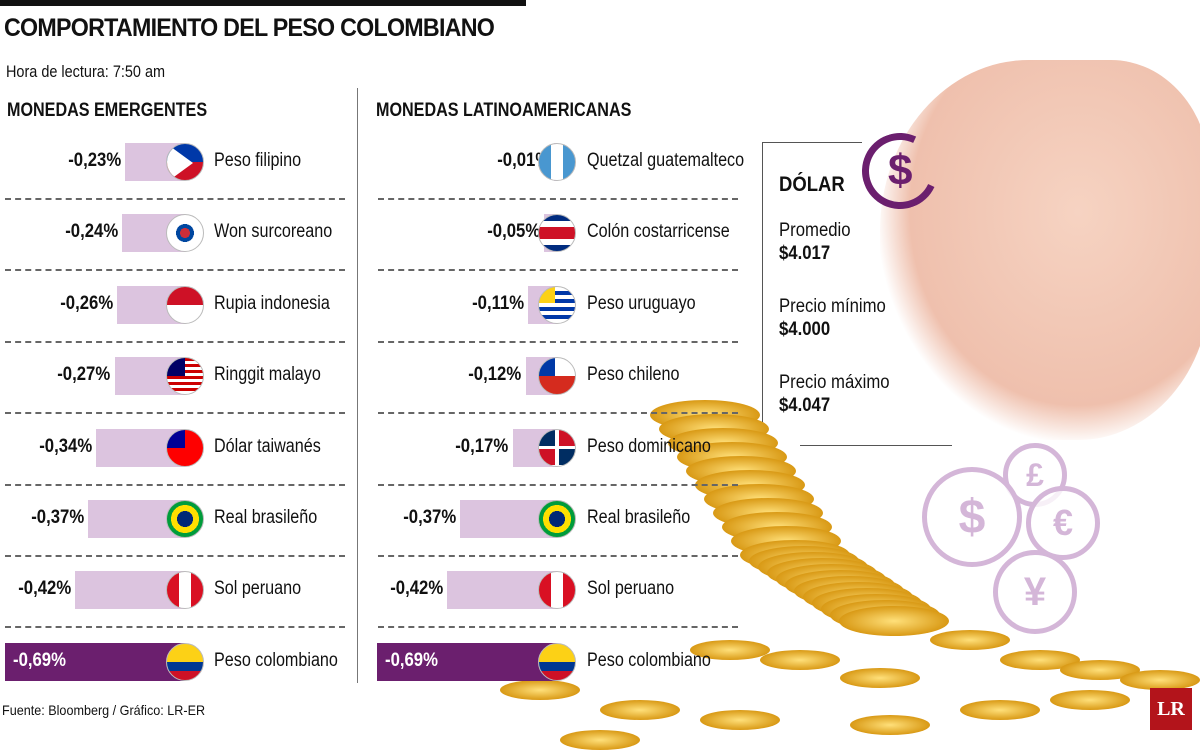  What do you see at coordinates (504, 110) in the screenshot?
I see `section-title-latam: MONEDAS LATINOAMERICANAS` at bounding box center [504, 110].